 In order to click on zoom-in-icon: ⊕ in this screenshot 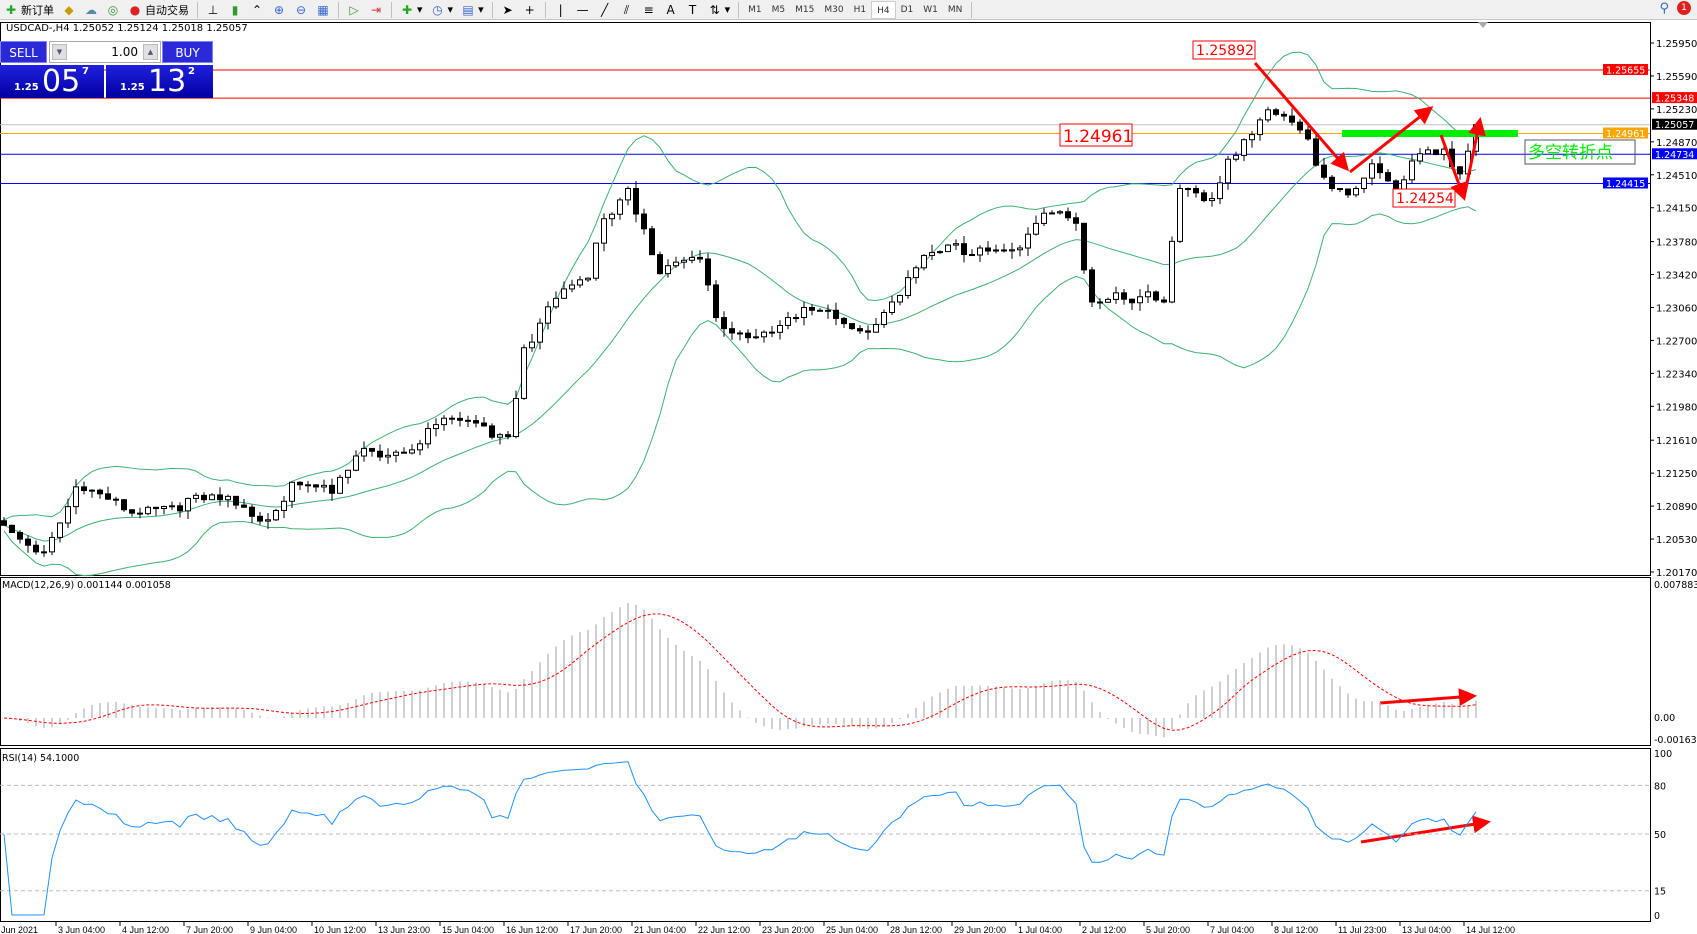, I will do `click(279, 9)`.